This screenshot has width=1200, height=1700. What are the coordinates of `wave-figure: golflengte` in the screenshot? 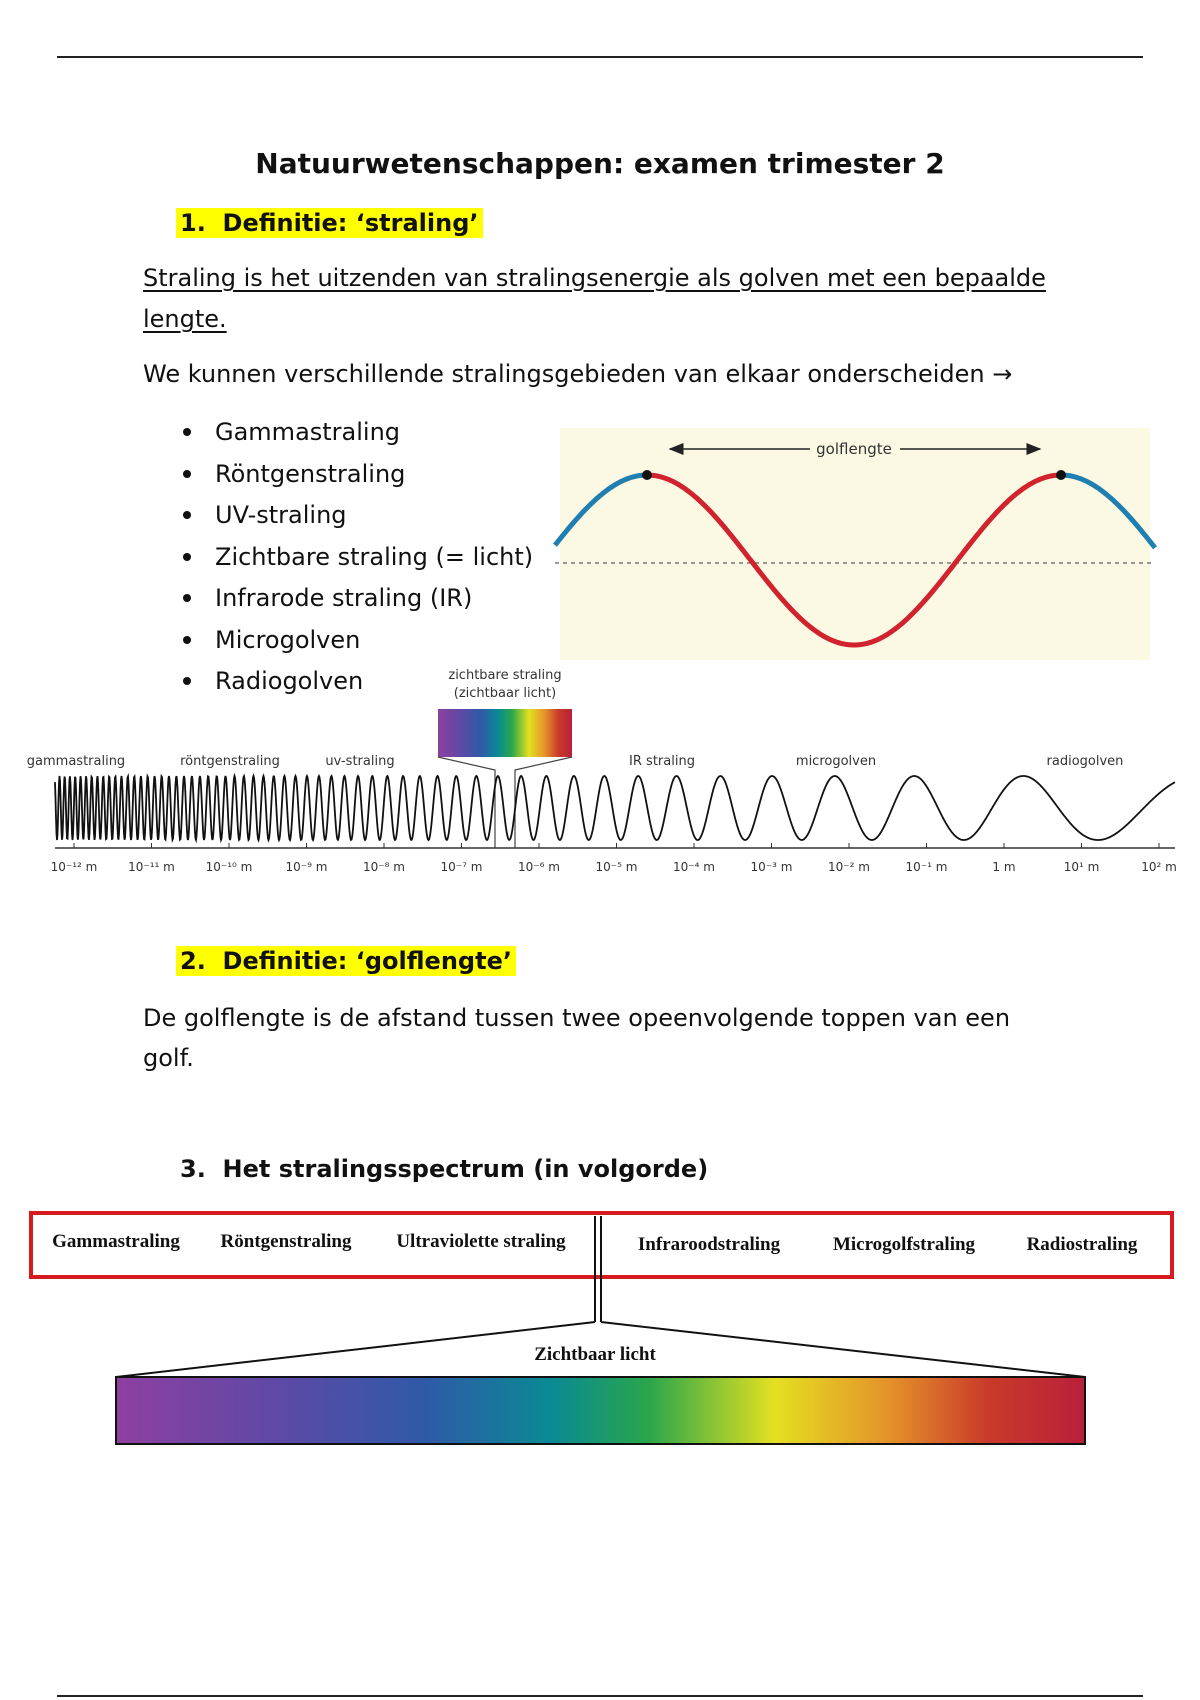 It's located at (855, 544).